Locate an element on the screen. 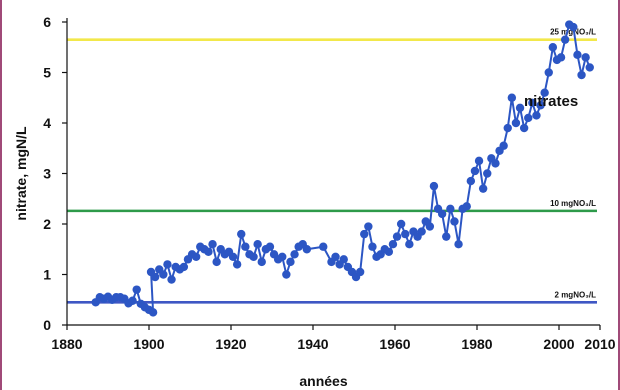 This screenshot has height=390, width=620. y-tick-label: 1 is located at coordinates (47, 275).